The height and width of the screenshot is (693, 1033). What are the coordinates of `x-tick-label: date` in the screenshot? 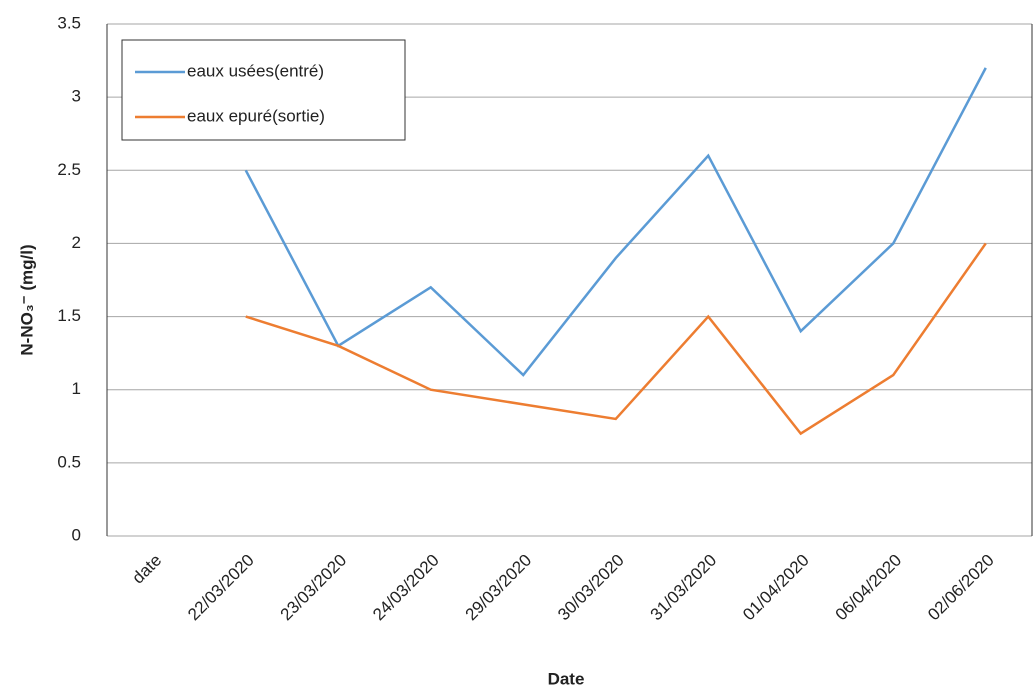 It's located at (146, 569).